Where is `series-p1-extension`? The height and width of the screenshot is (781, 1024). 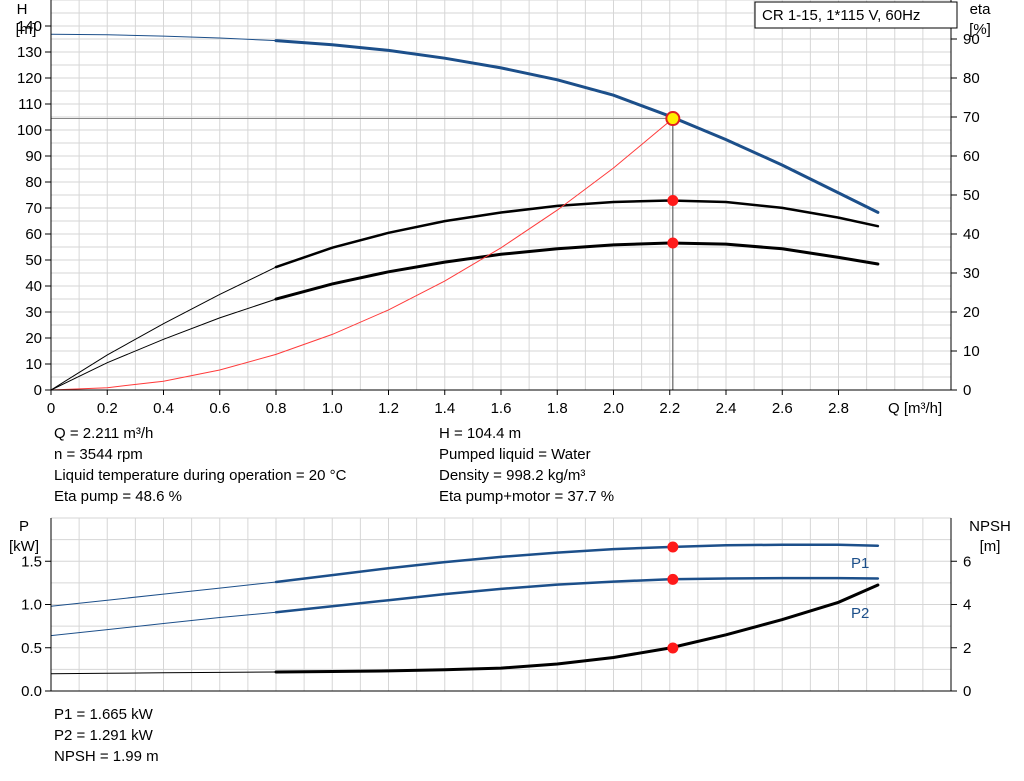 series-p1-extension is located at coordinates (163, 594).